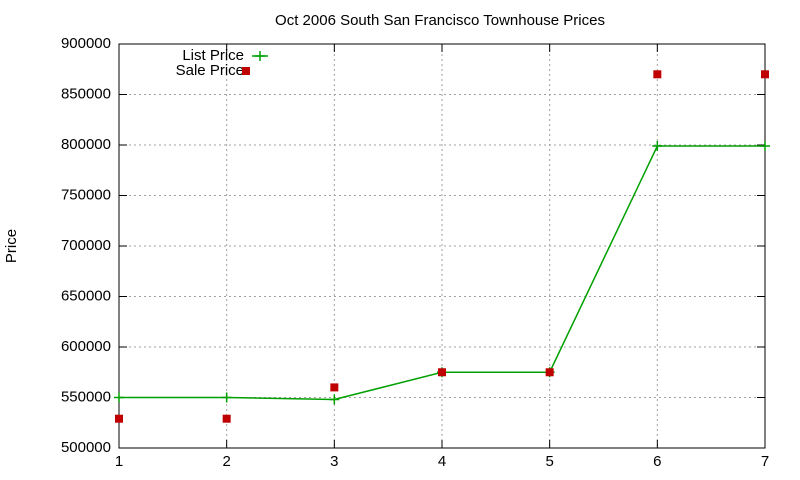 Image resolution: width=800 pixels, height=480 pixels. What do you see at coordinates (442, 461) in the screenshot?
I see `x-tick-label: 4` at bounding box center [442, 461].